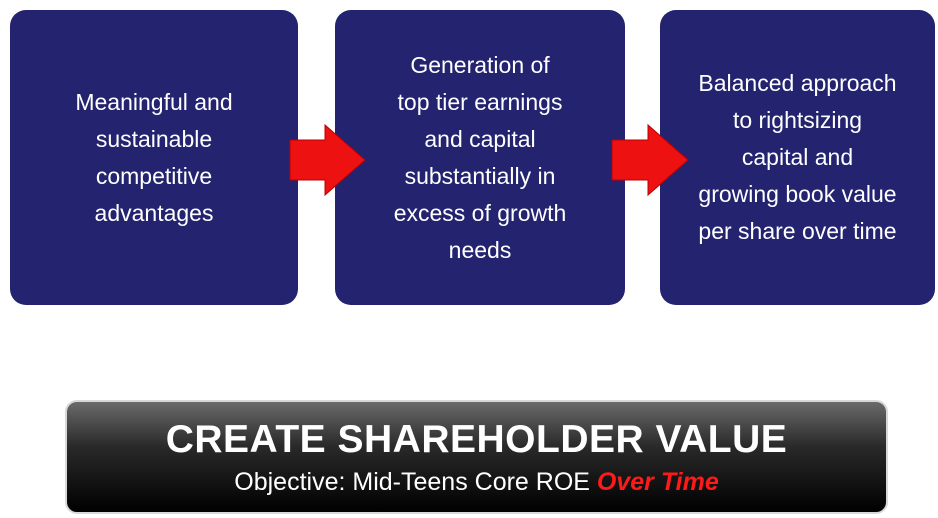  What do you see at coordinates (480, 138) in the screenshot?
I see `step-text: and capital` at bounding box center [480, 138].